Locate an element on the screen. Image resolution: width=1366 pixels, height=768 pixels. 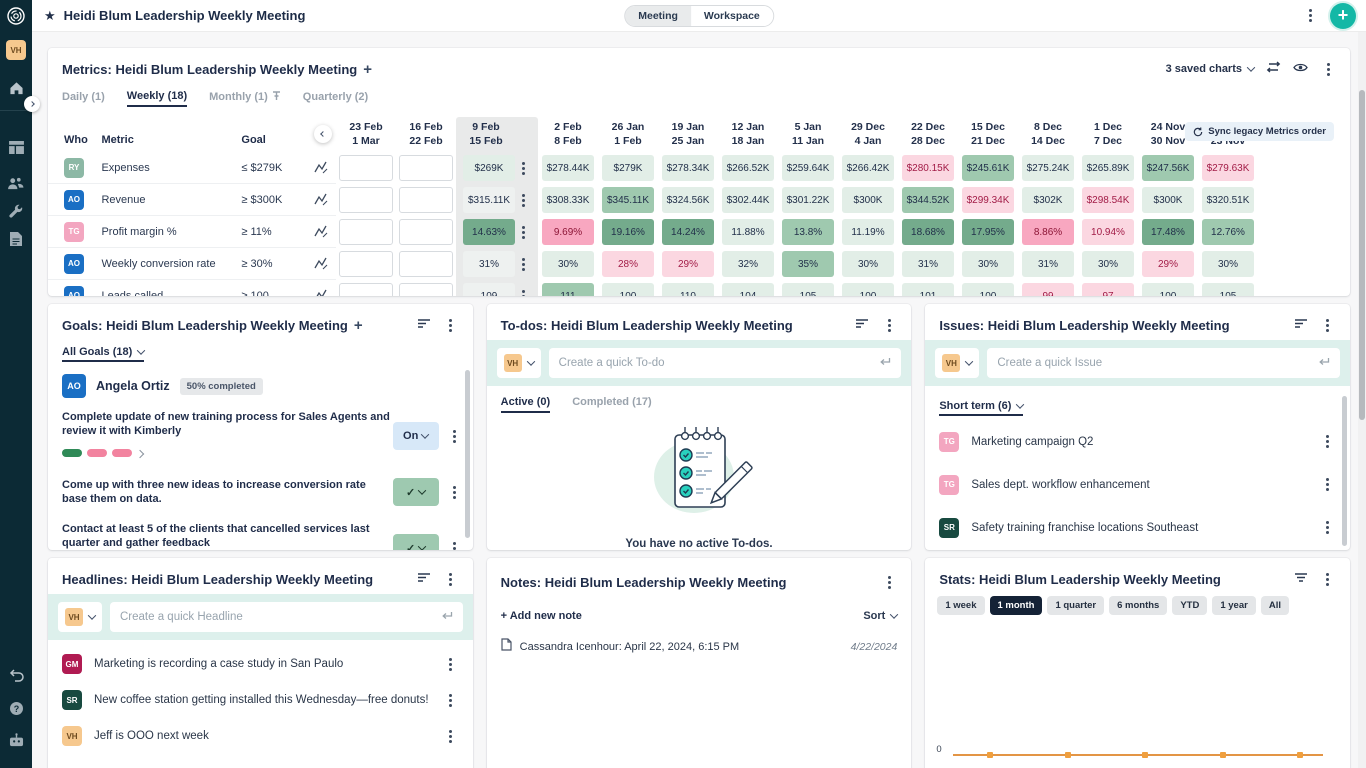
metric-value: 101 is located at coordinates (928, 289).